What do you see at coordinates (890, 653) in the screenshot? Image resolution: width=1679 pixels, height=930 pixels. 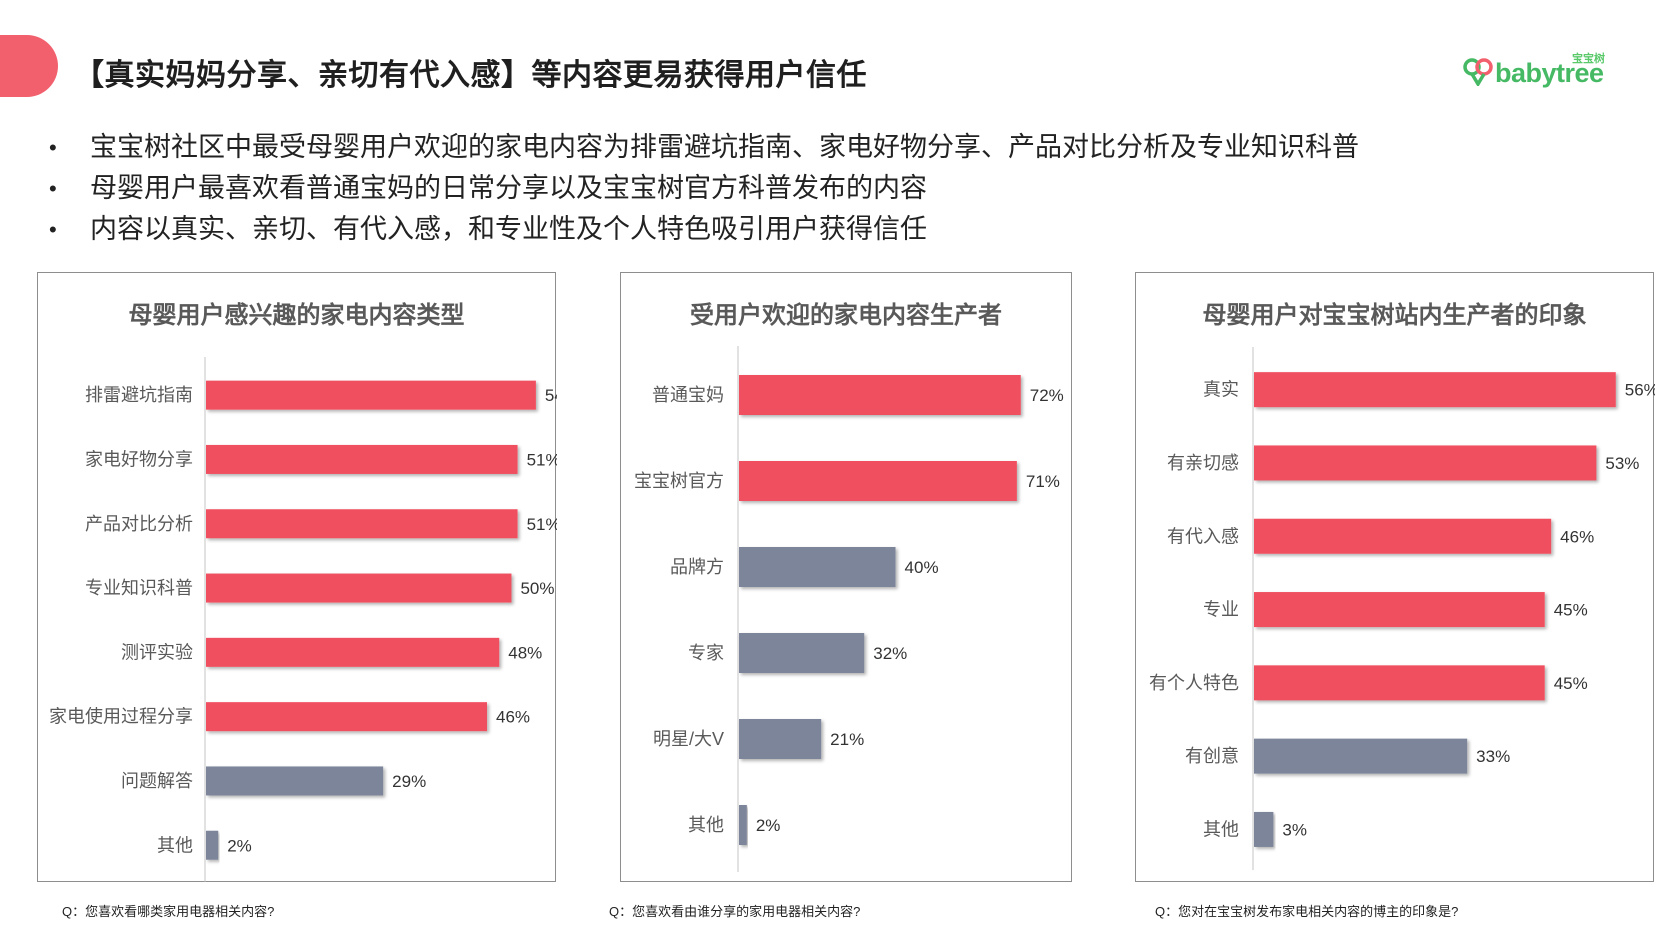 I see `data-label: 32%` at bounding box center [890, 653].